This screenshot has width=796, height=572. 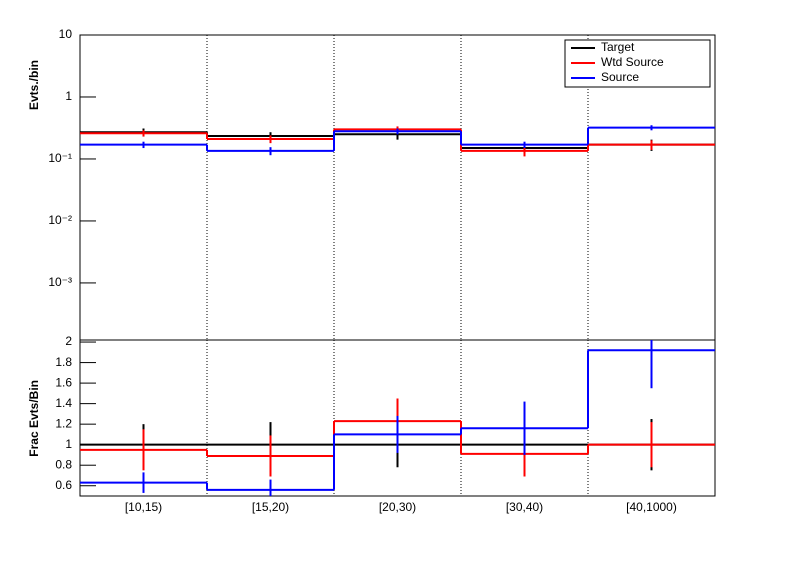 What do you see at coordinates (651, 507) in the screenshot?
I see `x-tick-label: [40,1000)` at bounding box center [651, 507].